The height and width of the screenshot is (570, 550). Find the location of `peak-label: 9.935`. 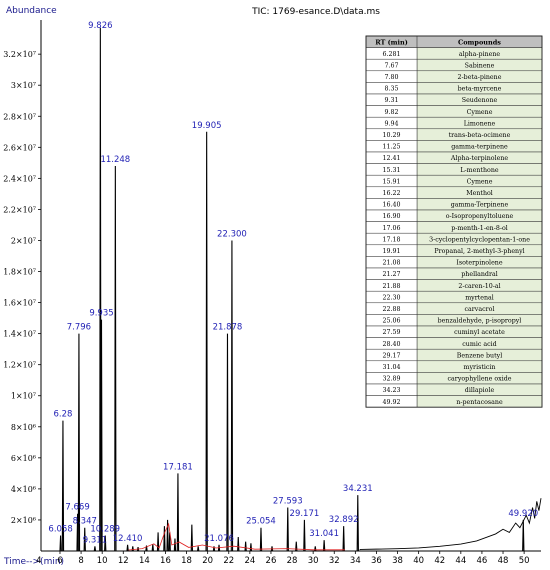

peak-label: 9.935 is located at coordinates (101, 314).